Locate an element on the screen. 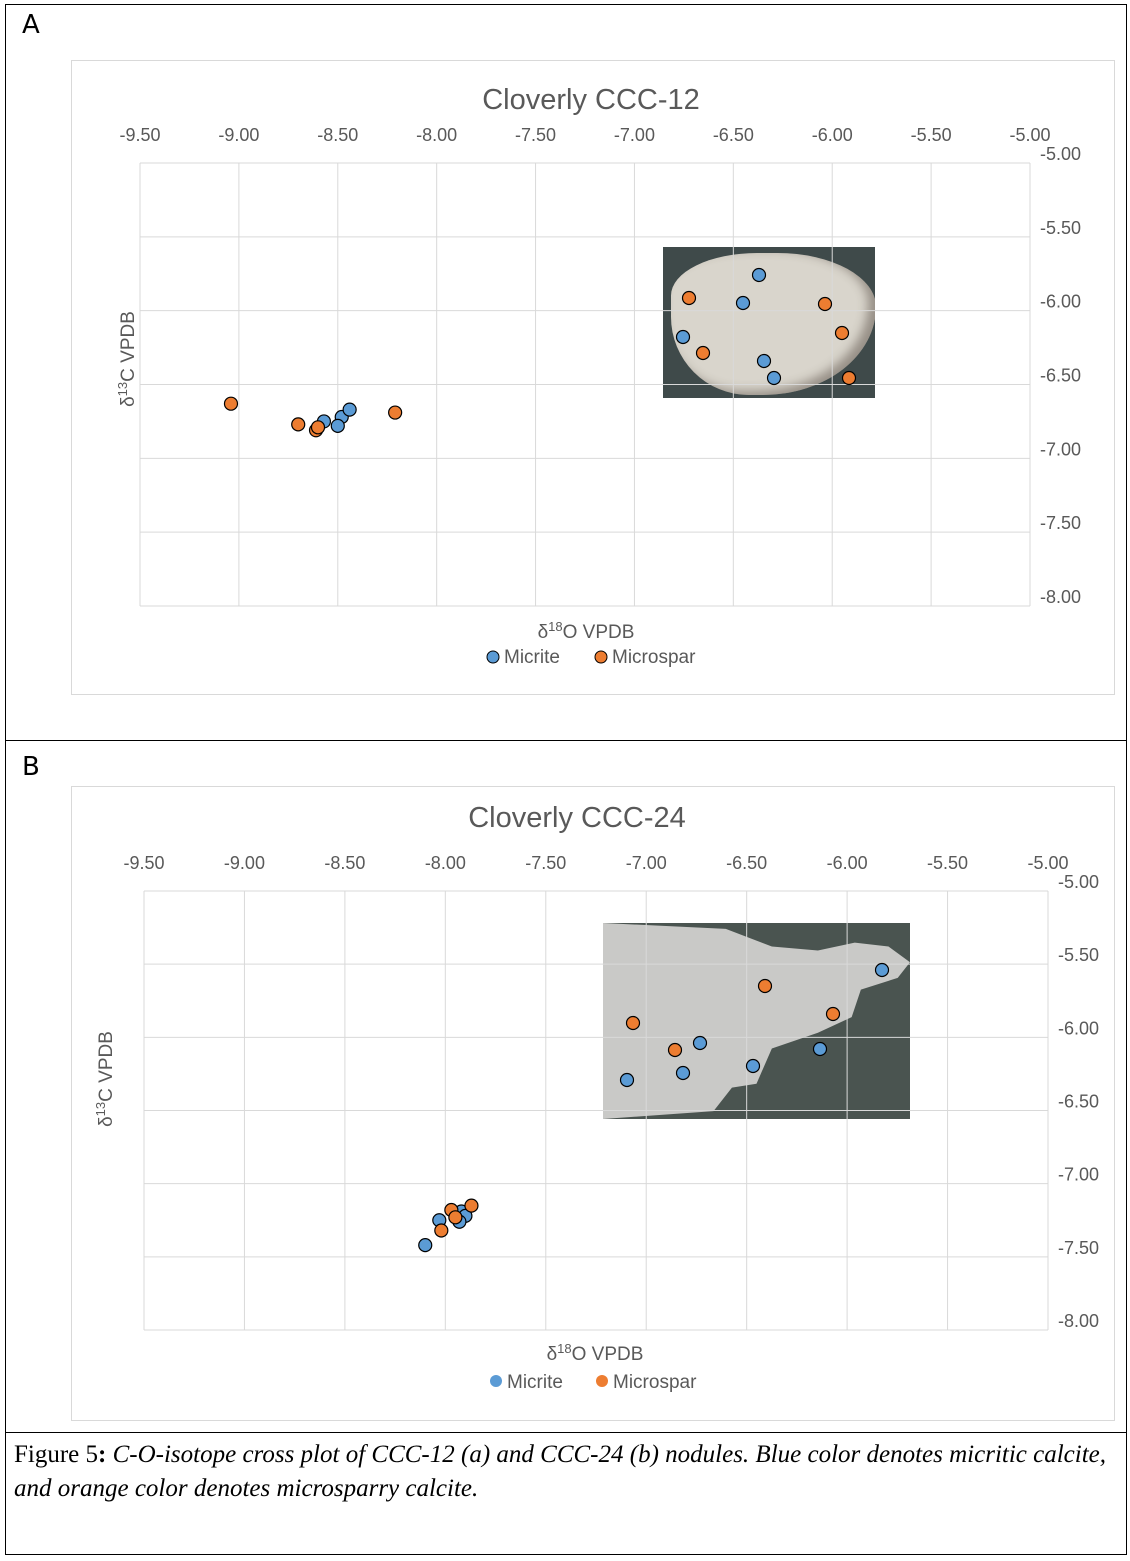  chart-b-legend: Micrite Microspar is located at coordinates (593, 1382).